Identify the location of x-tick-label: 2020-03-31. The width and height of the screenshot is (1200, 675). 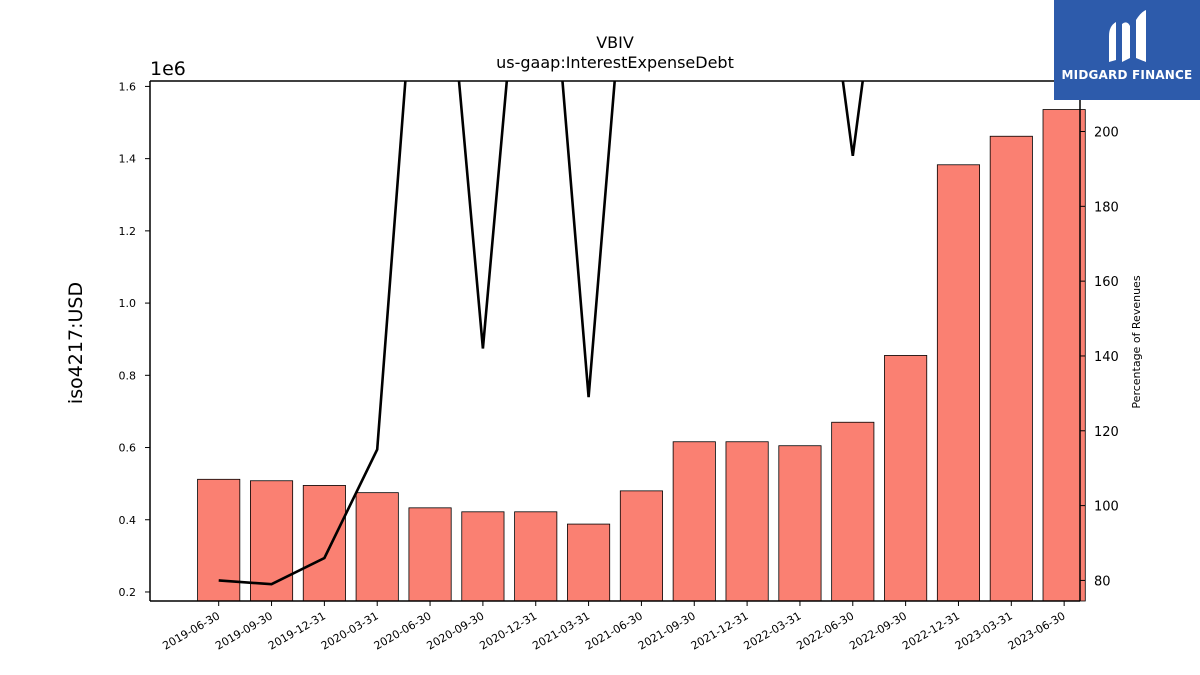
(350, 630).